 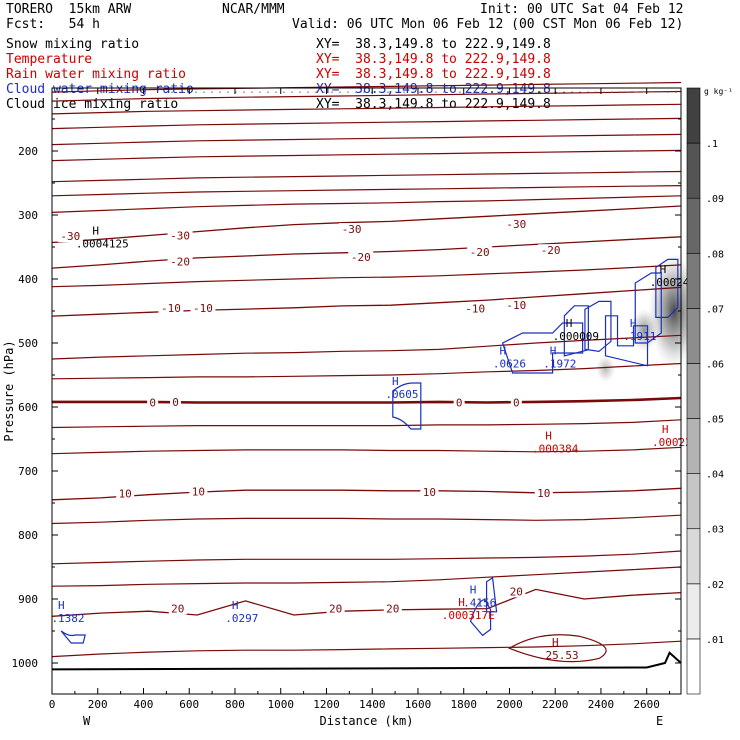 I want to click on y-tick-label: 600, so click(x=28, y=407).